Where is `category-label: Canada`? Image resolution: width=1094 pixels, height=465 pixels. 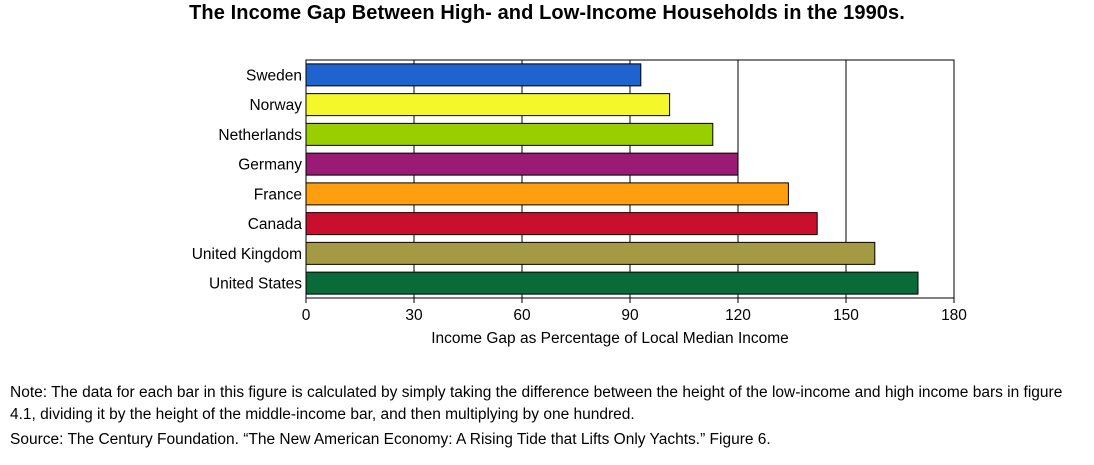
category-label: Canada is located at coordinates (275, 224).